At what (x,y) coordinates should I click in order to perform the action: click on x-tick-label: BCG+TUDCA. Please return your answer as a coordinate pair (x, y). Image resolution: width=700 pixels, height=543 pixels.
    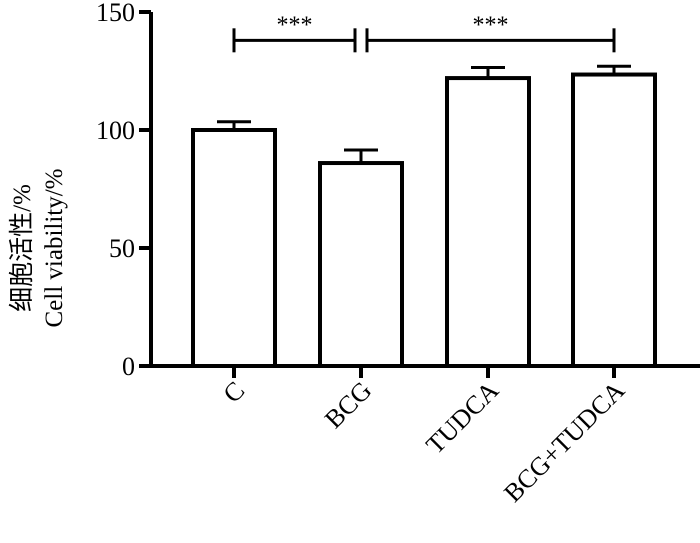
    Looking at the image, I should click on (564, 442).